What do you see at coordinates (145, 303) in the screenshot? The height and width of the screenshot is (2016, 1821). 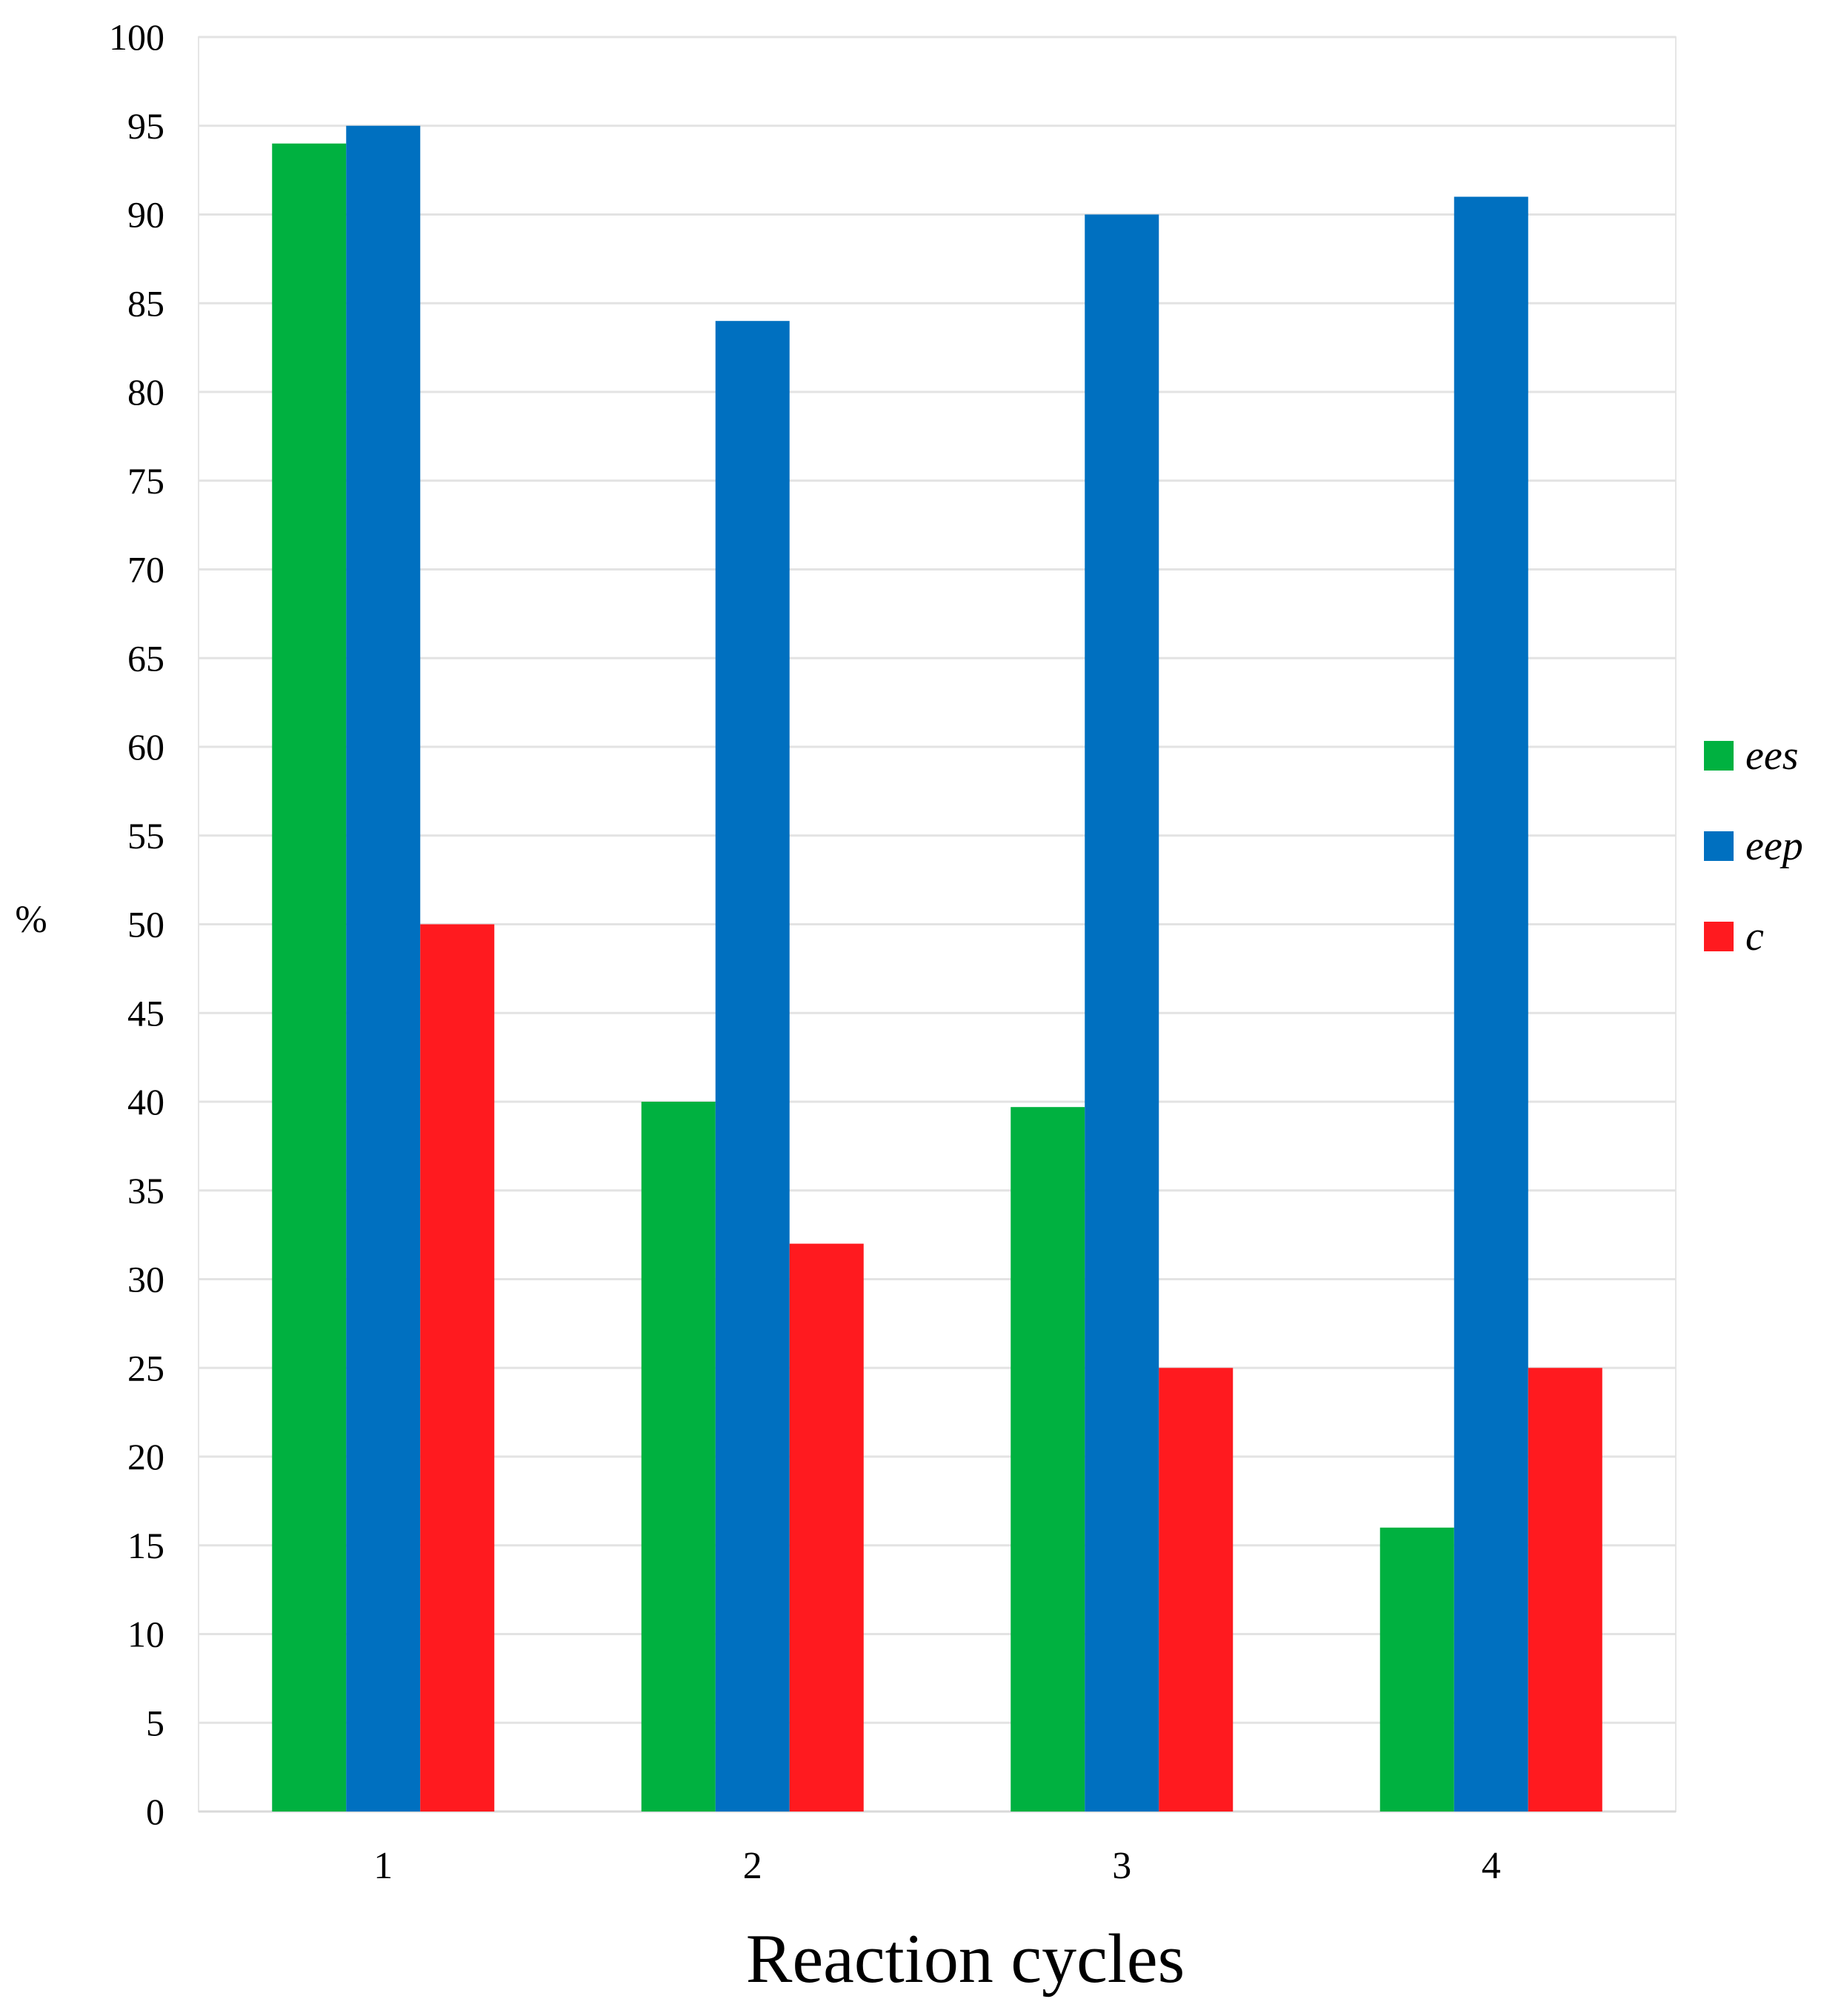 I see `y-tick-label: 85` at bounding box center [145, 303].